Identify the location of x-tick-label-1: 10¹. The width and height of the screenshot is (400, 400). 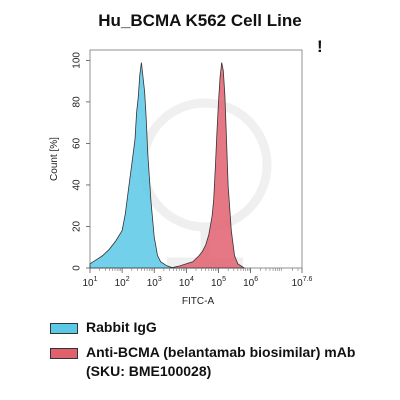
(89, 282).